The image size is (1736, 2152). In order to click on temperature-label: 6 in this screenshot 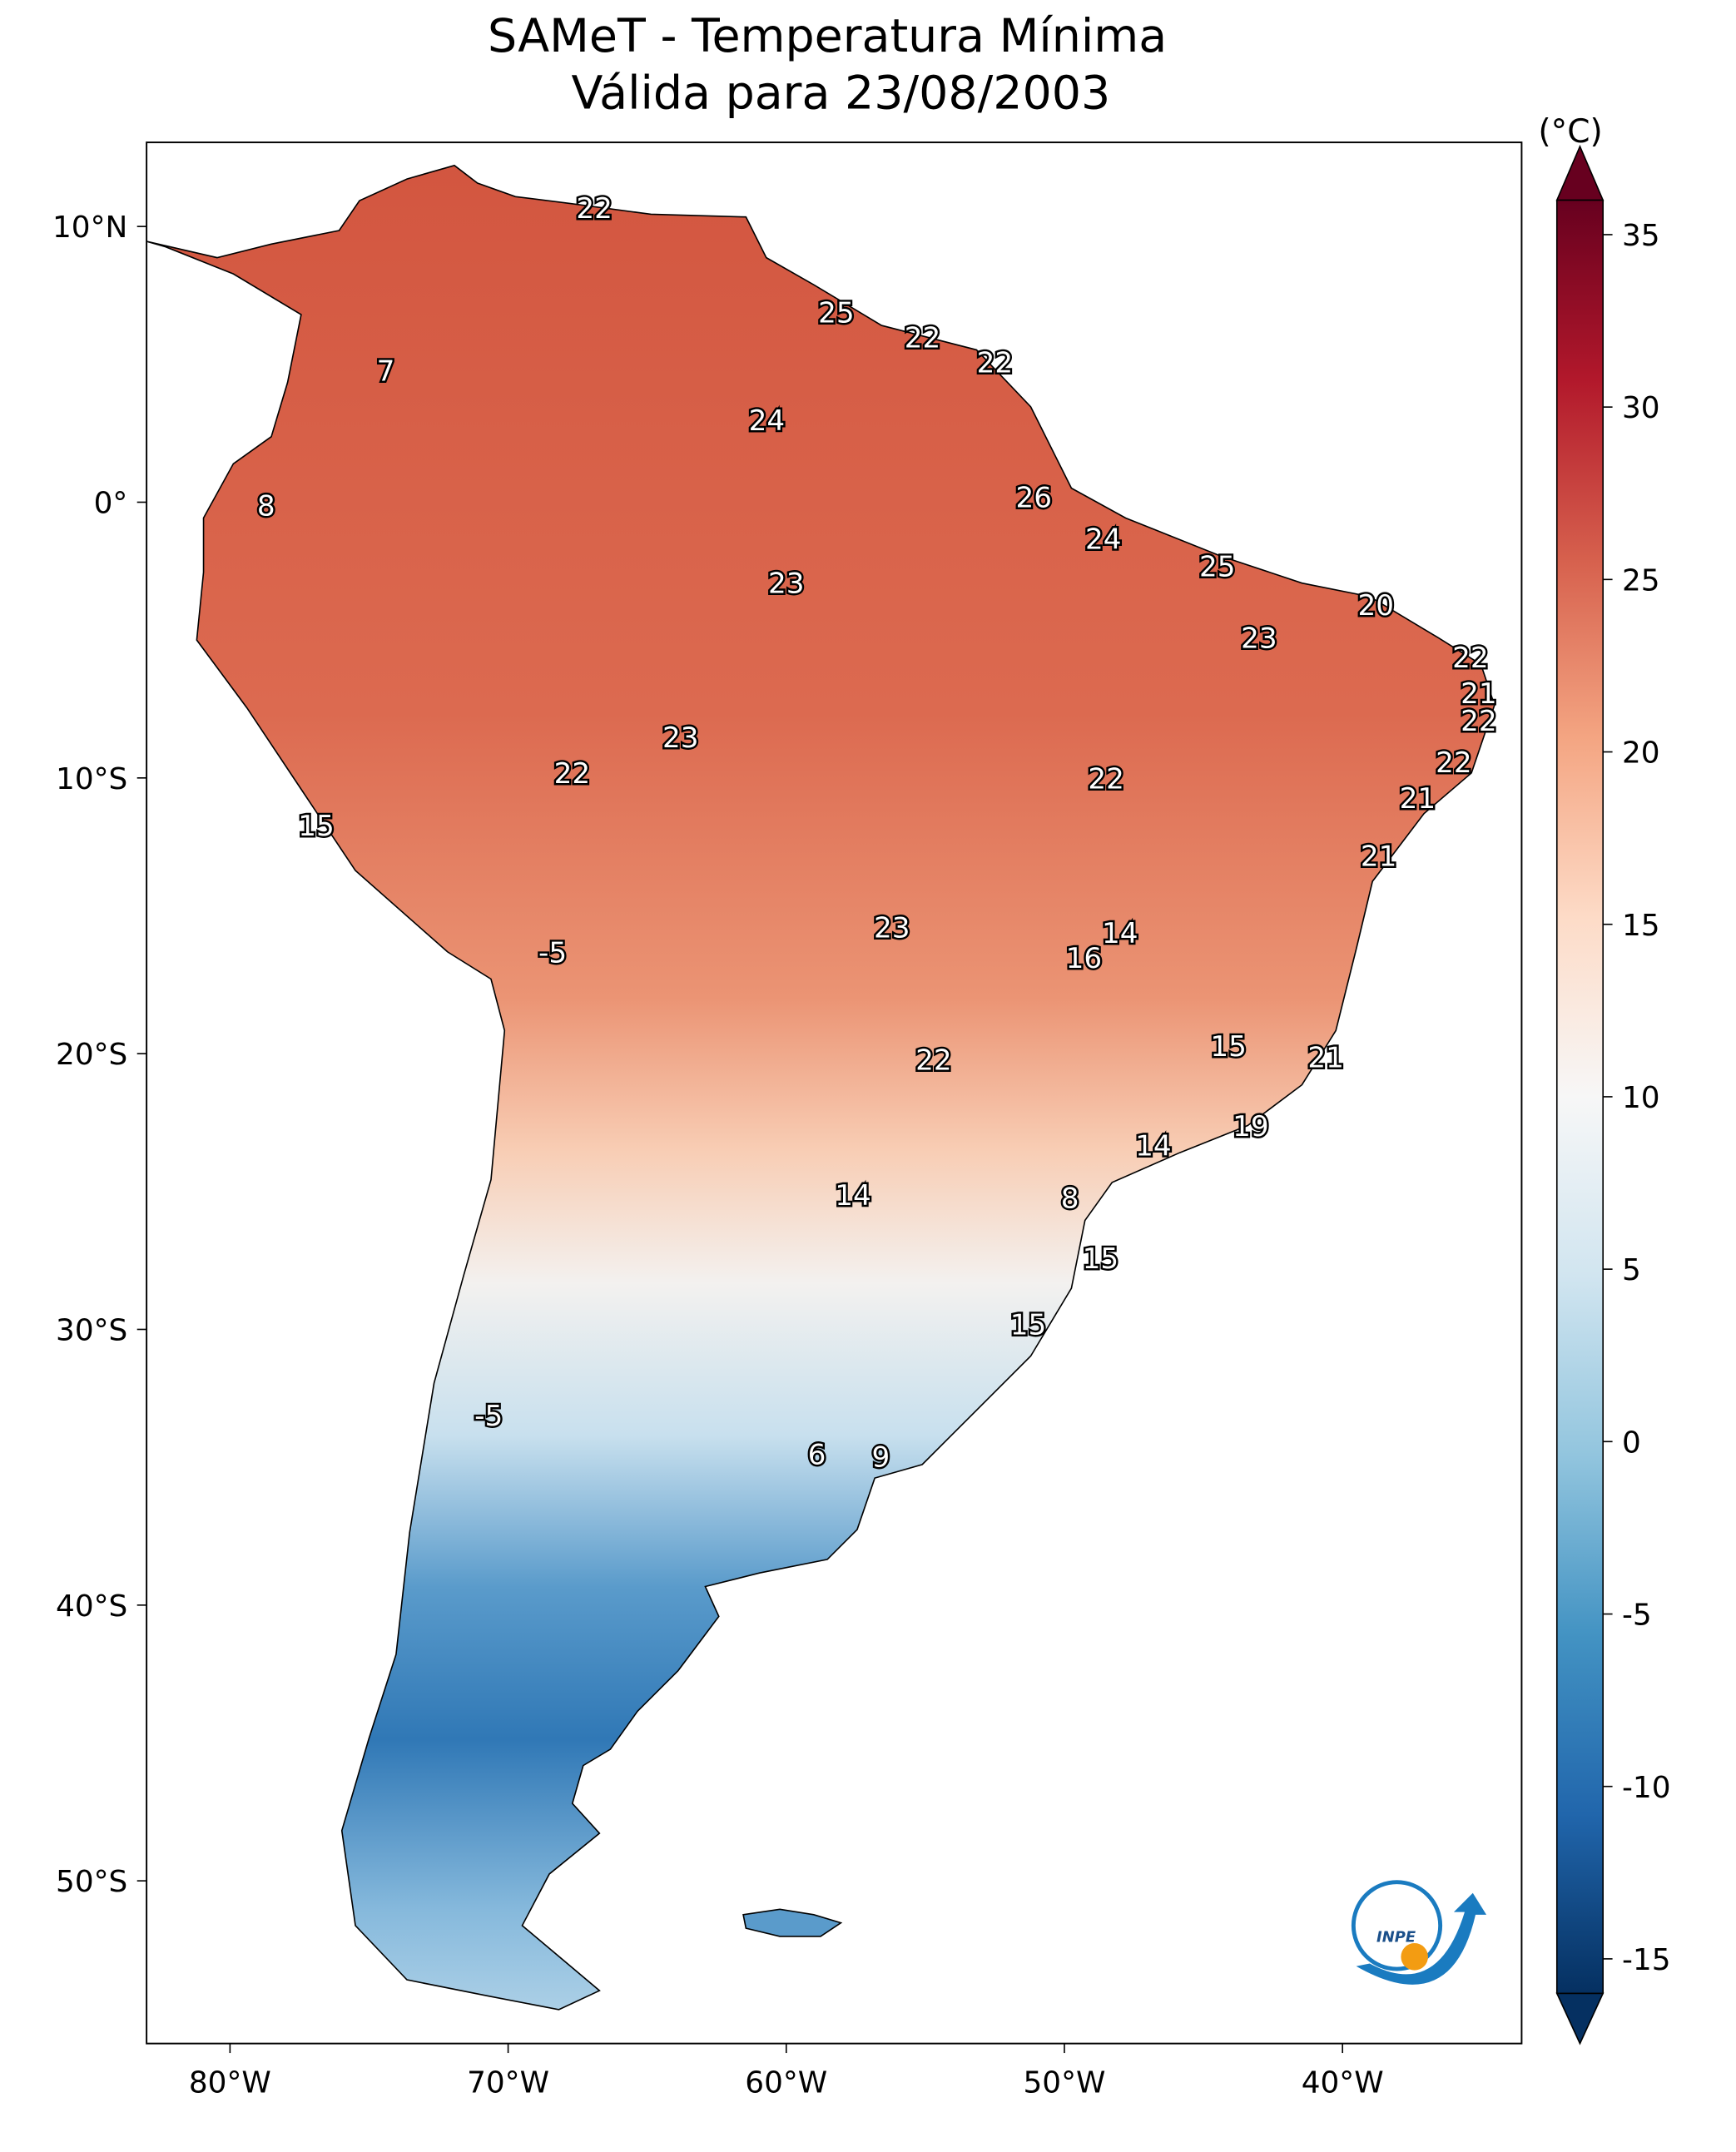, I will do `click(817, 1454)`.